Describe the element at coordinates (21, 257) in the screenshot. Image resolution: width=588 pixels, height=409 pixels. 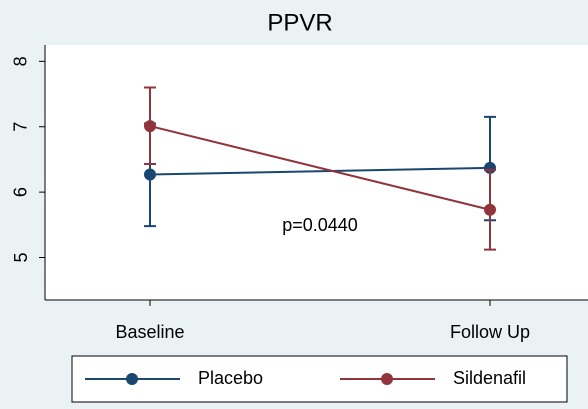
I see `y-tick-label: 5` at that location.